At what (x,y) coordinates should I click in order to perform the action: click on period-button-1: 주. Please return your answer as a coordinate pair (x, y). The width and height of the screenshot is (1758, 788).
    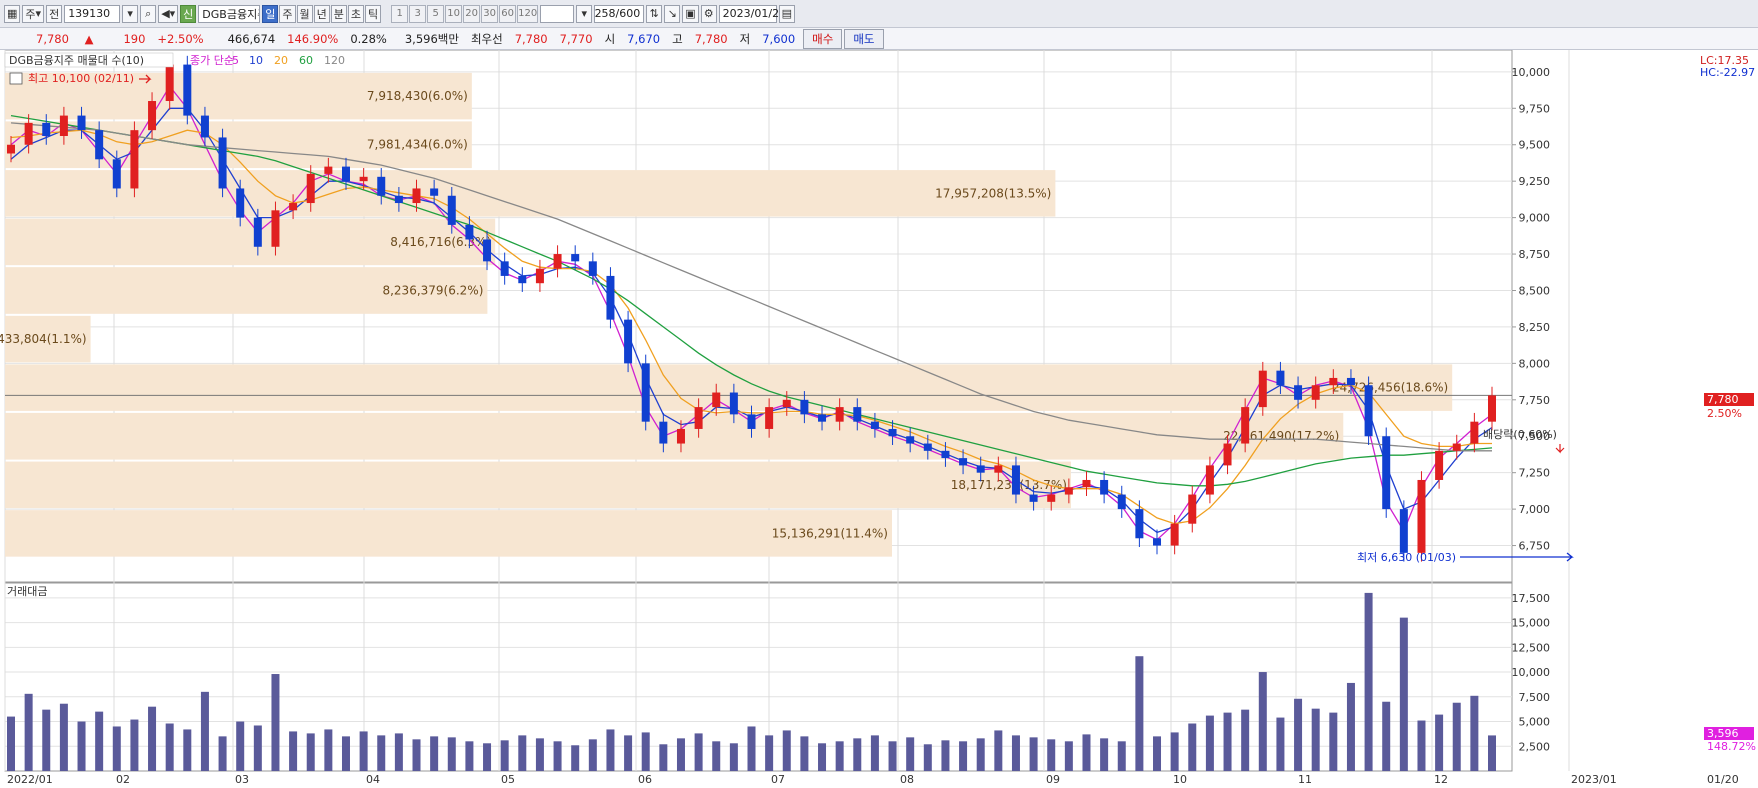
    Looking at the image, I should click on (287, 13).